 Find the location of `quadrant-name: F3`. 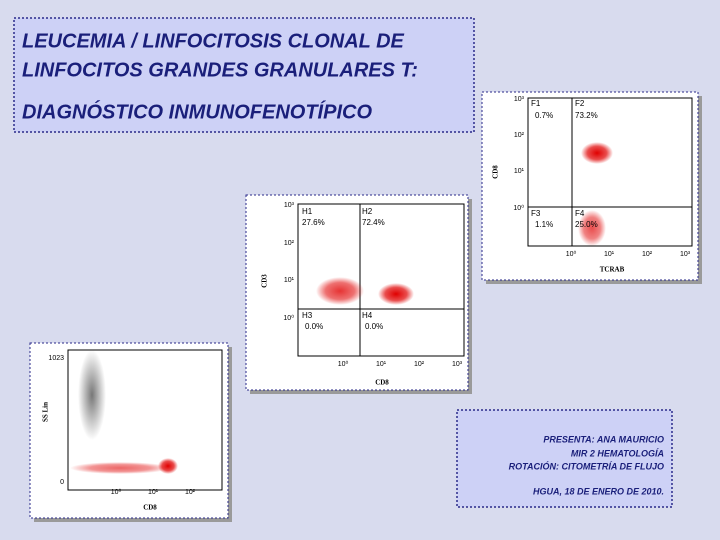

quadrant-name: F3 is located at coordinates (536, 213).